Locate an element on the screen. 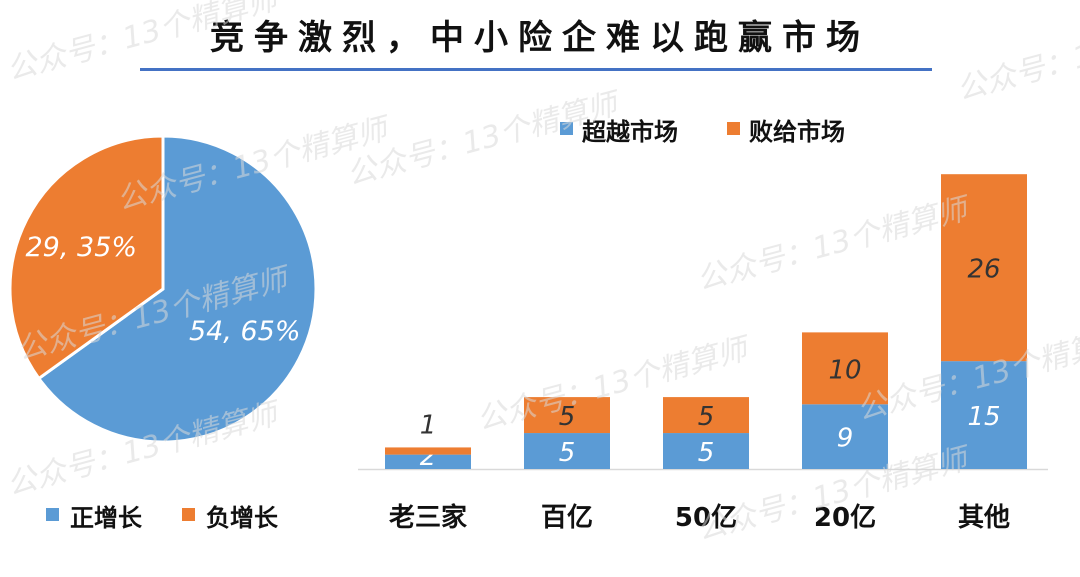 This screenshot has width=1080, height=577. bar-value-label: 10 is located at coordinates (844, 370).